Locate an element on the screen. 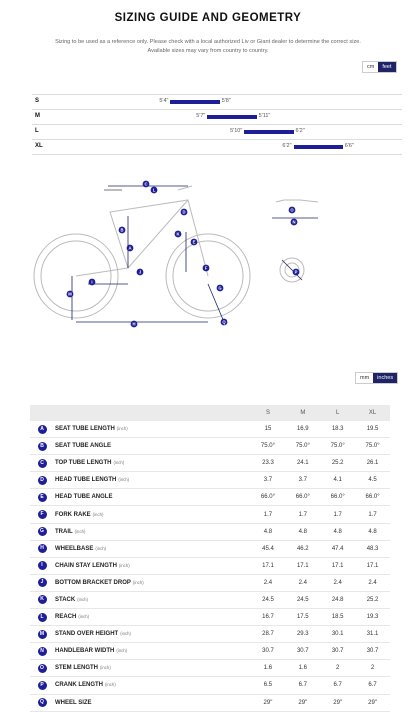 Image resolution: width=416 pixels, height=712 pixels. row-label-text: TOP TUBE LENGTH is located at coordinates (83, 463).